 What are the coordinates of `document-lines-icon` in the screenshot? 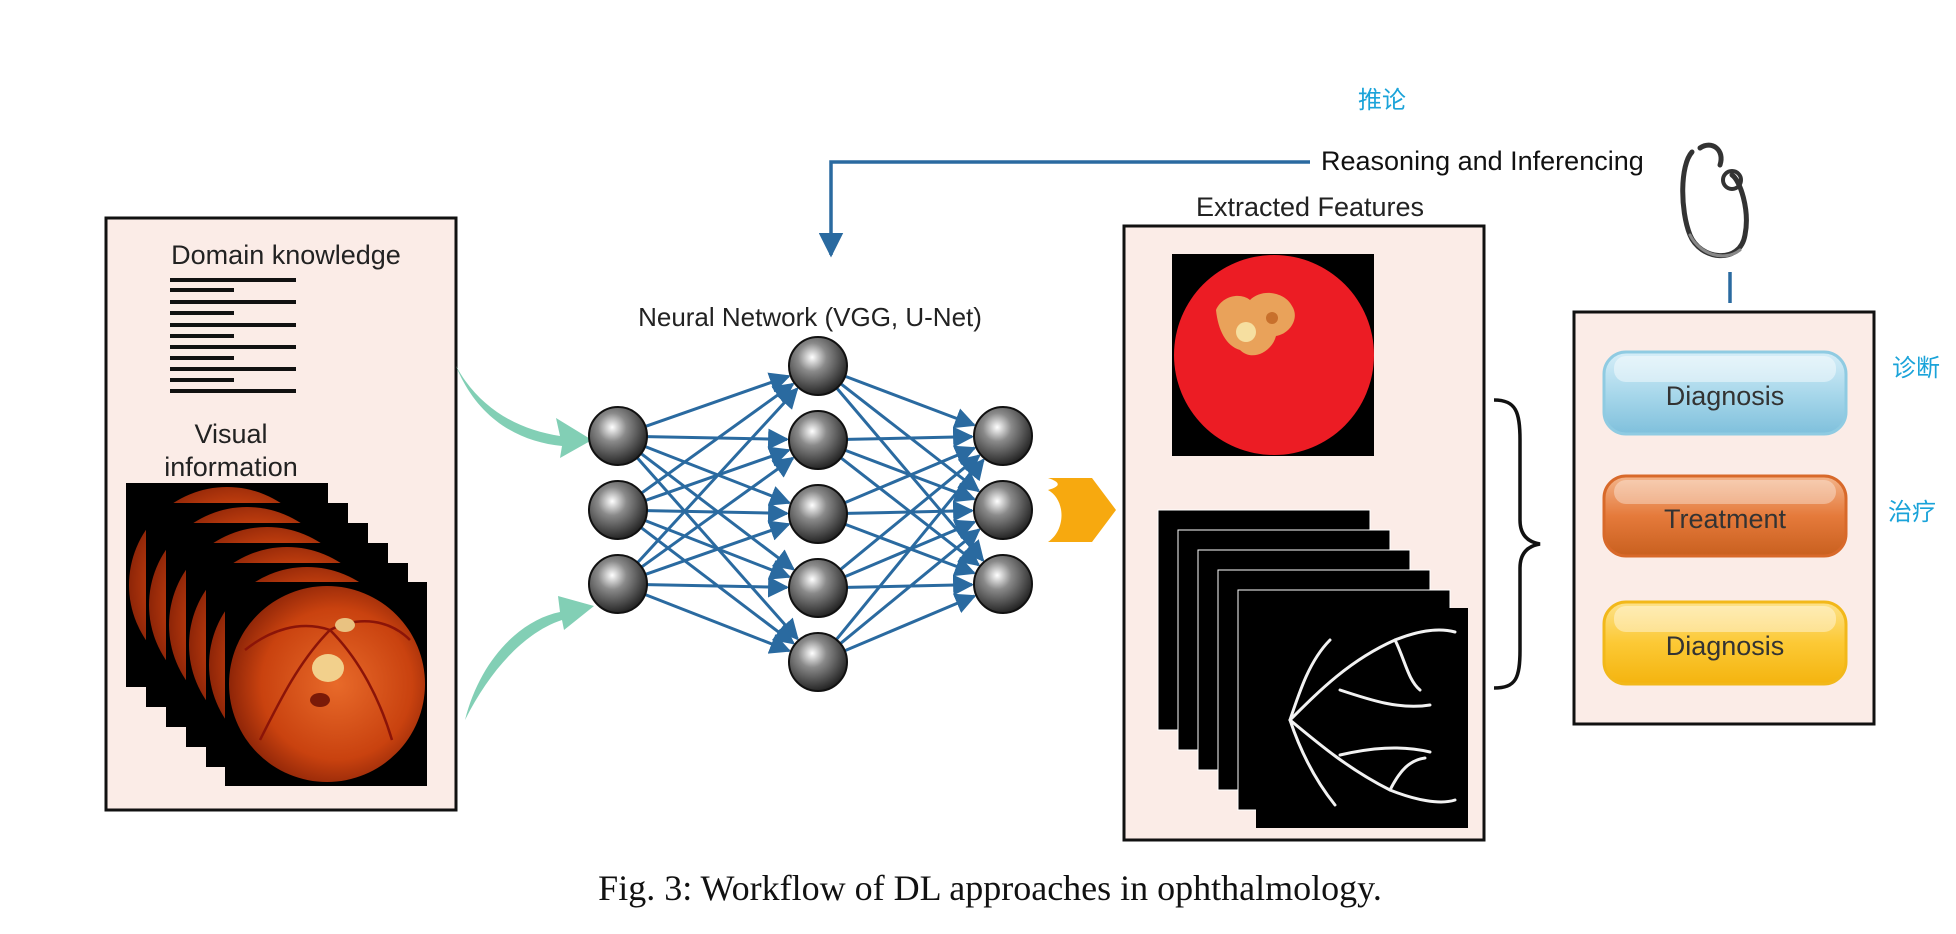 It's located at (233, 335).